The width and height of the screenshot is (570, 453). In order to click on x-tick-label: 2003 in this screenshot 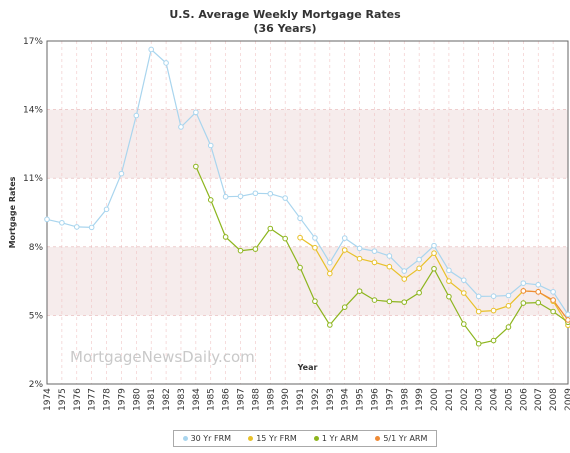, I will do `click(480, 399)`.